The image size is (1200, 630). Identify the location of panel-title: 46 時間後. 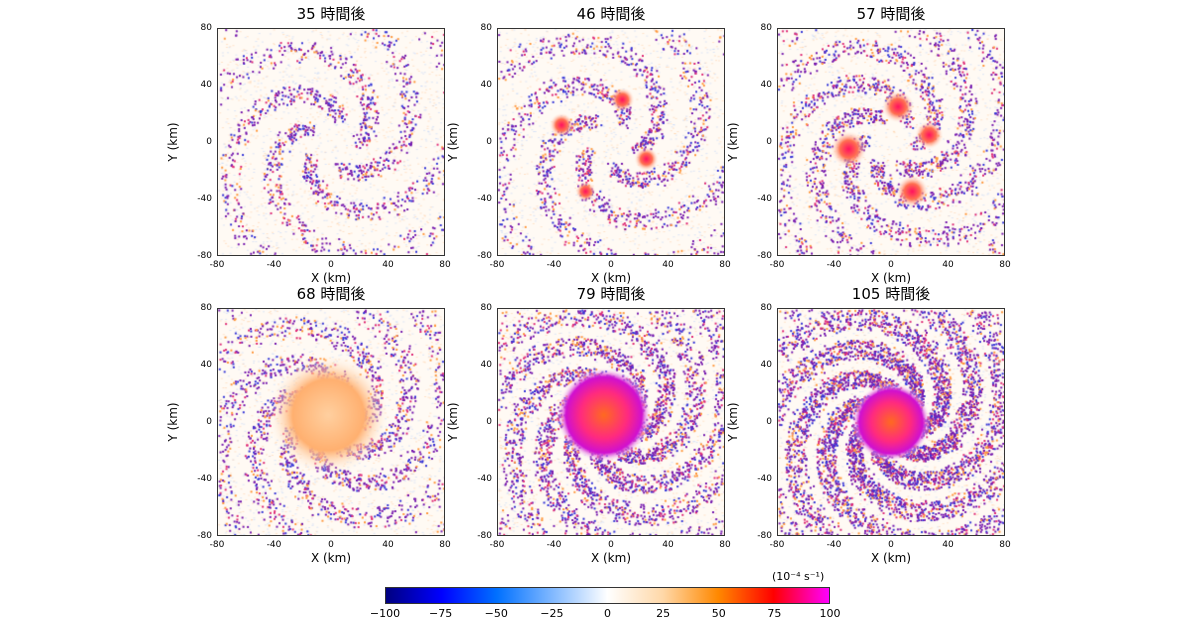
(611, 14).